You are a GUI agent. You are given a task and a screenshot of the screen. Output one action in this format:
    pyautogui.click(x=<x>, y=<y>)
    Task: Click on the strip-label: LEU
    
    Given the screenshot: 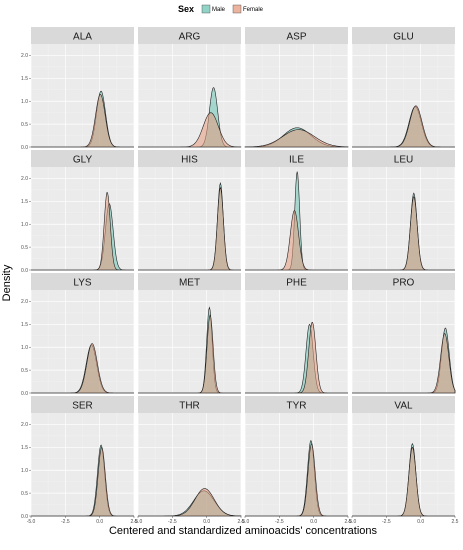 What is the action you would take?
    pyautogui.click(x=403, y=160)
    